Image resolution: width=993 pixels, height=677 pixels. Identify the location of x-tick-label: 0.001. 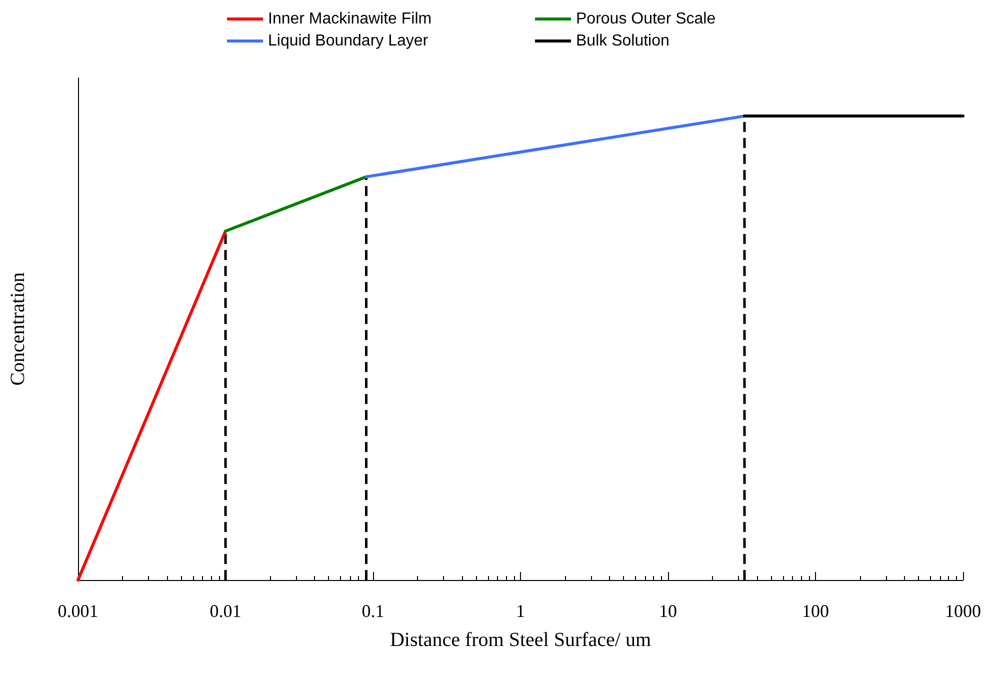
(78, 611).